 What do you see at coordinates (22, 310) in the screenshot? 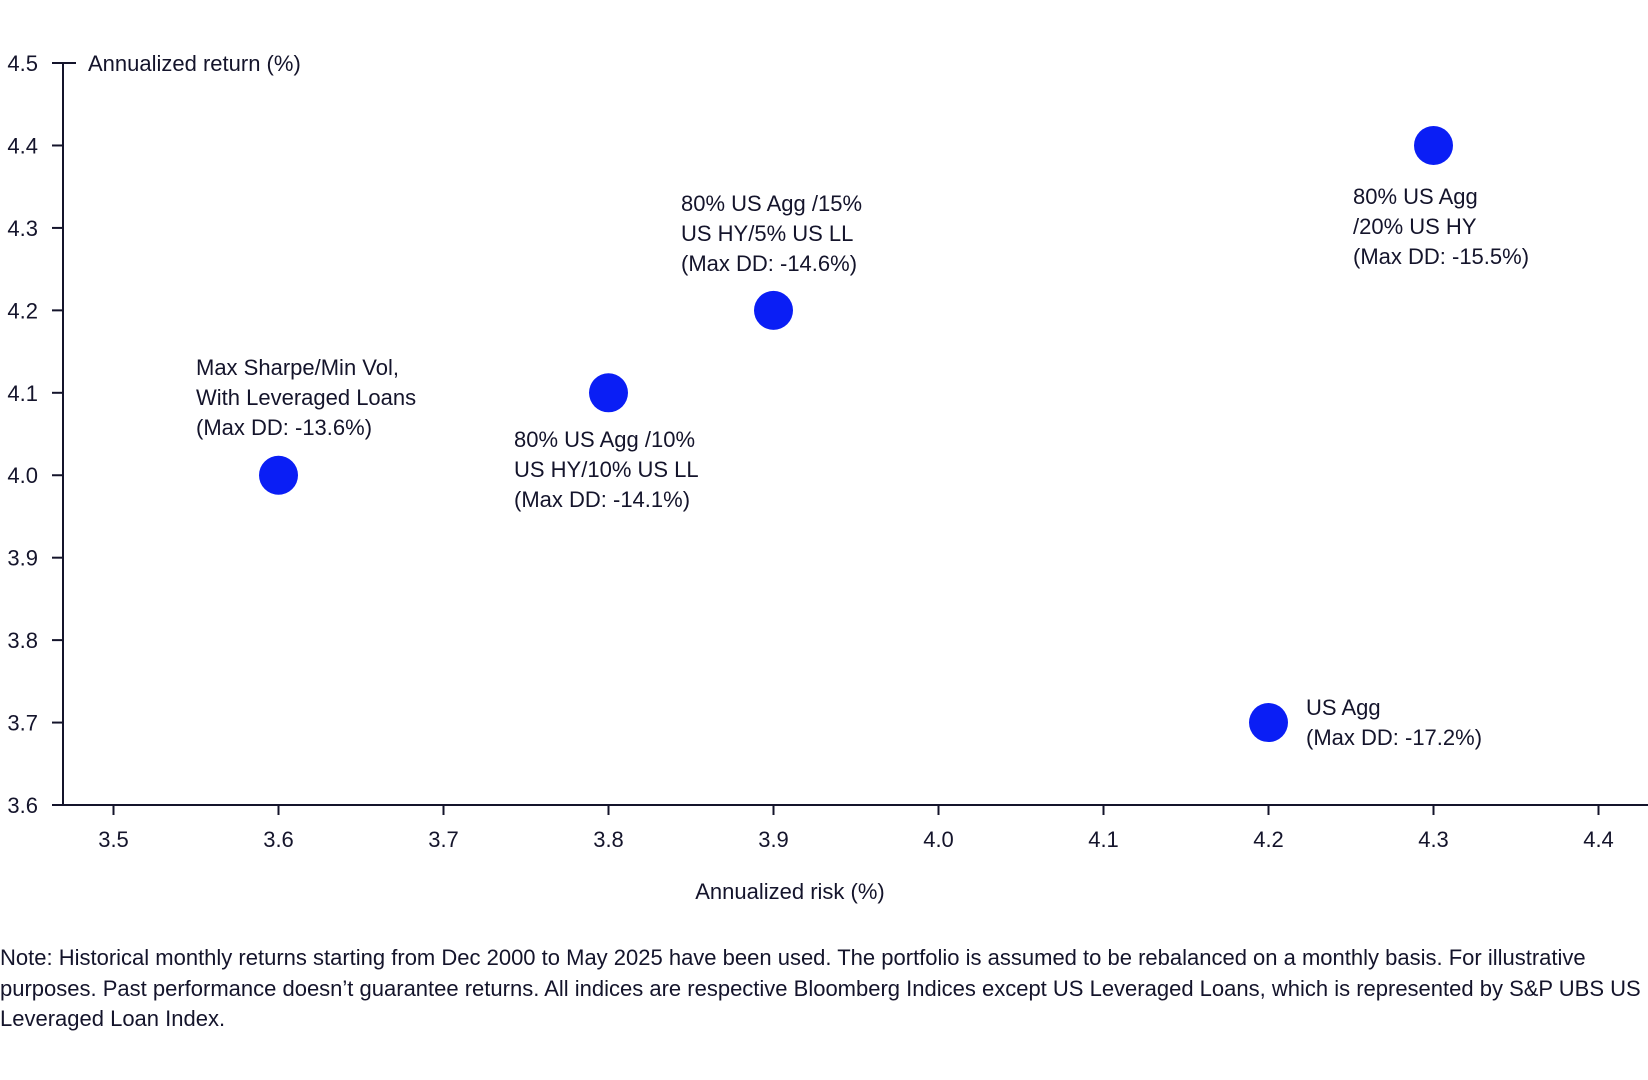
I see `y-tick-label: 4.2` at bounding box center [22, 310].